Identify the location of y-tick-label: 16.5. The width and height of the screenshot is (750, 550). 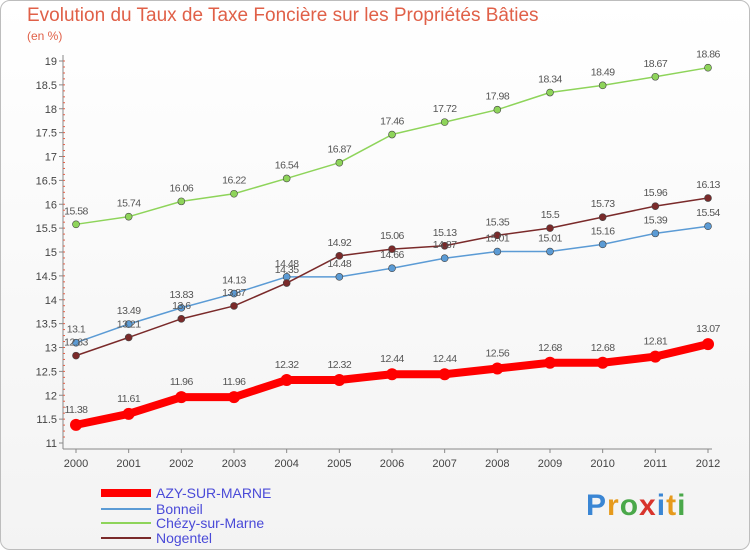
(46, 181).